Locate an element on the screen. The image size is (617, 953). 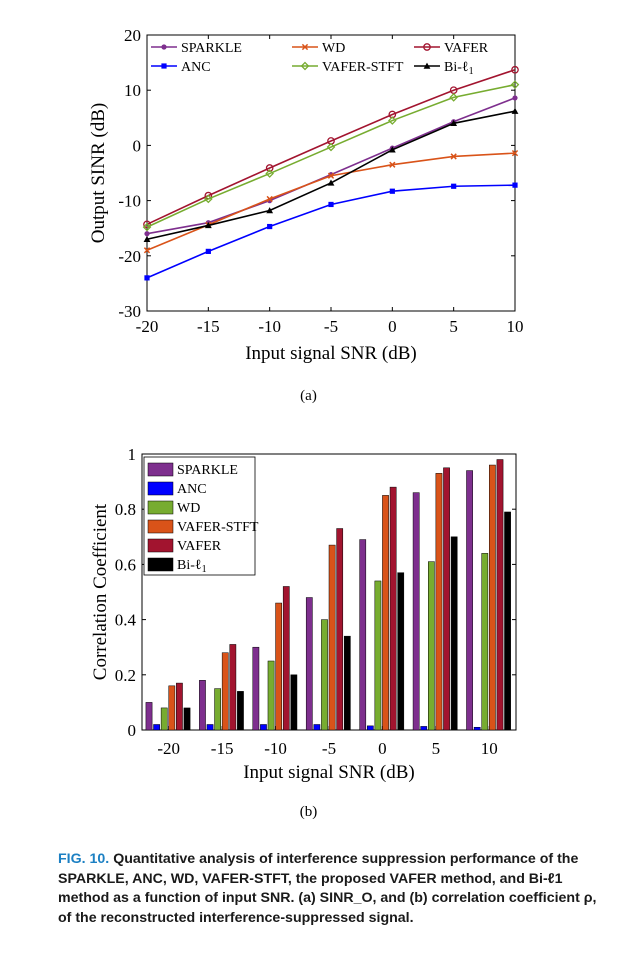
legend-marker-vafer-stft is located at coordinates (305, 66).